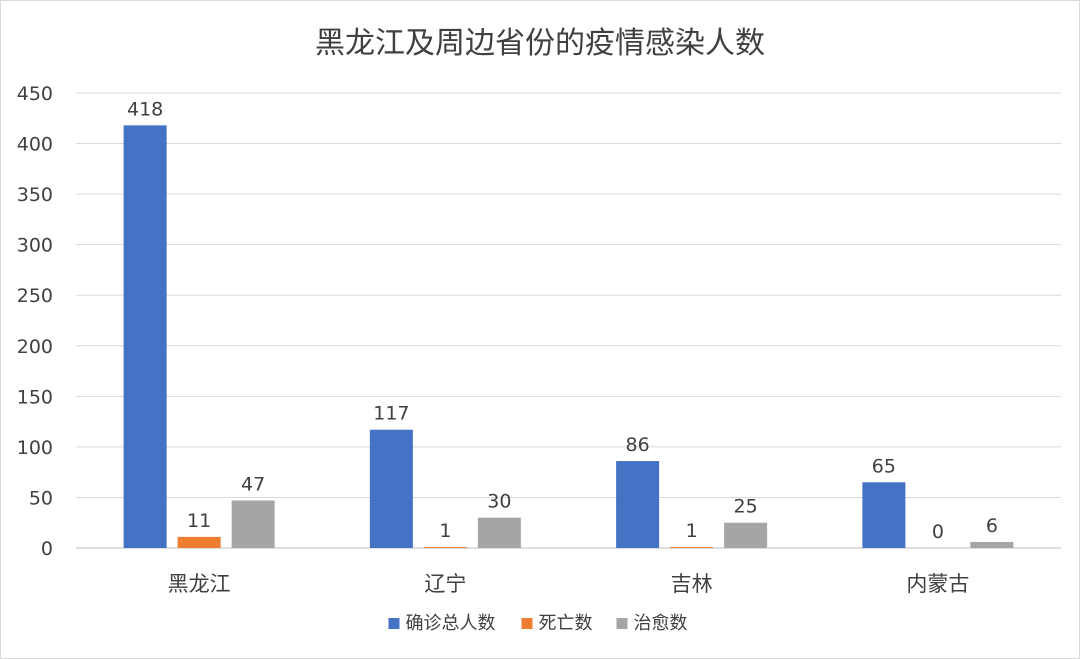 This screenshot has height=659, width=1080. What do you see at coordinates (499, 502) in the screenshot?
I see `data-label: 30` at bounding box center [499, 502].